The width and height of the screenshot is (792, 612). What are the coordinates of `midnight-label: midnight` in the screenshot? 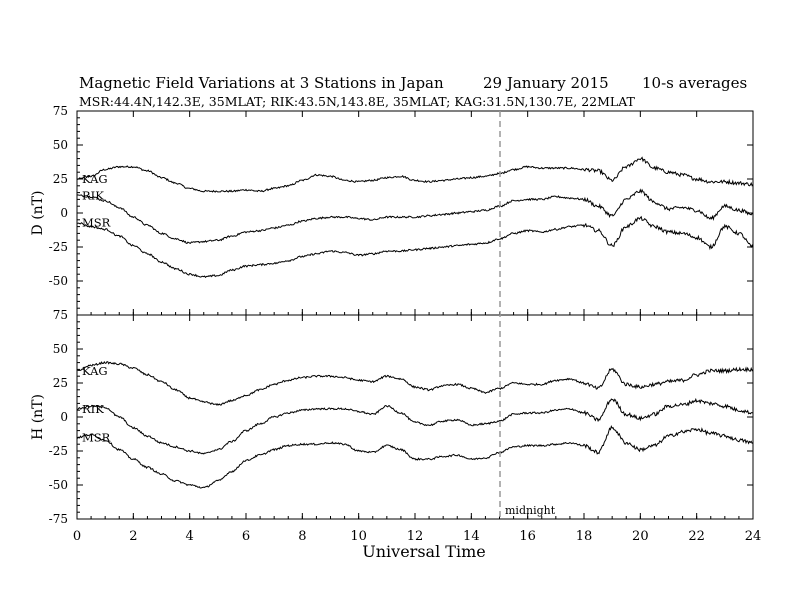 It's located at (530, 510).